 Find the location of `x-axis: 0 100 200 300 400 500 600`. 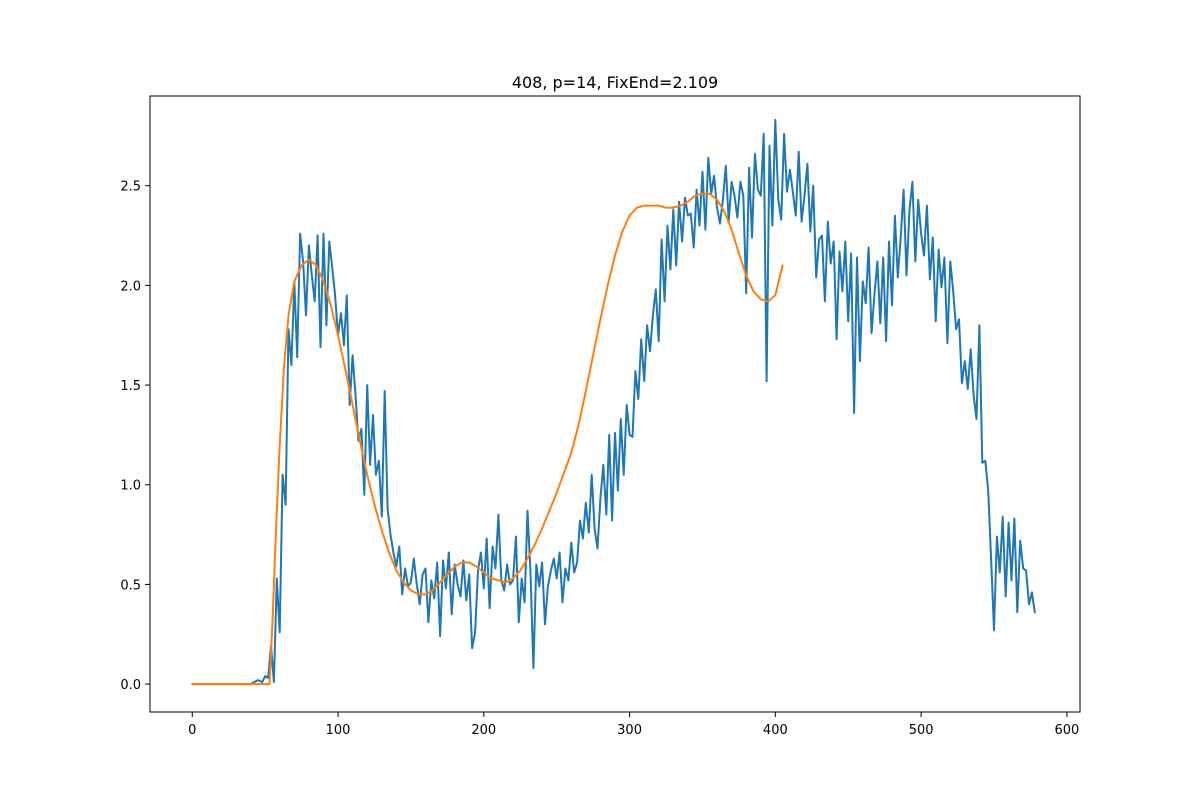

x-axis: 0 100 200 300 400 500 600 is located at coordinates (633, 725).